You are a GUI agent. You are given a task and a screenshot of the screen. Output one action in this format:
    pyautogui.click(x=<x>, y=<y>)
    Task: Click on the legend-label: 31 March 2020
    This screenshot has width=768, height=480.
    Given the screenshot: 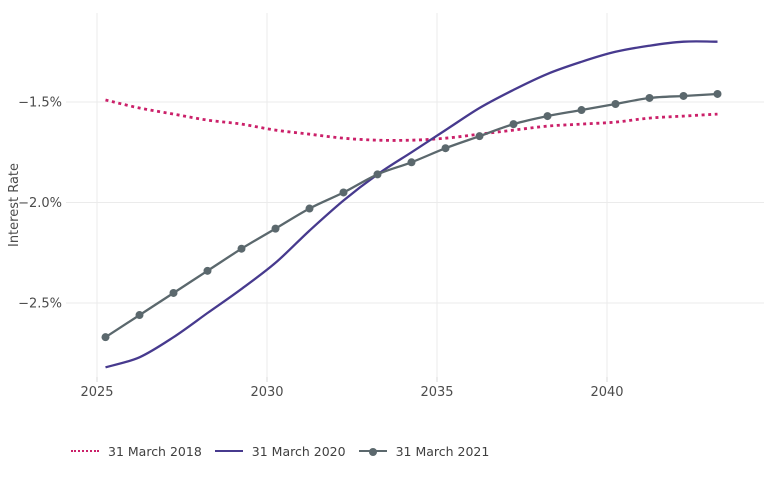 What is the action you would take?
    pyautogui.click(x=298, y=451)
    